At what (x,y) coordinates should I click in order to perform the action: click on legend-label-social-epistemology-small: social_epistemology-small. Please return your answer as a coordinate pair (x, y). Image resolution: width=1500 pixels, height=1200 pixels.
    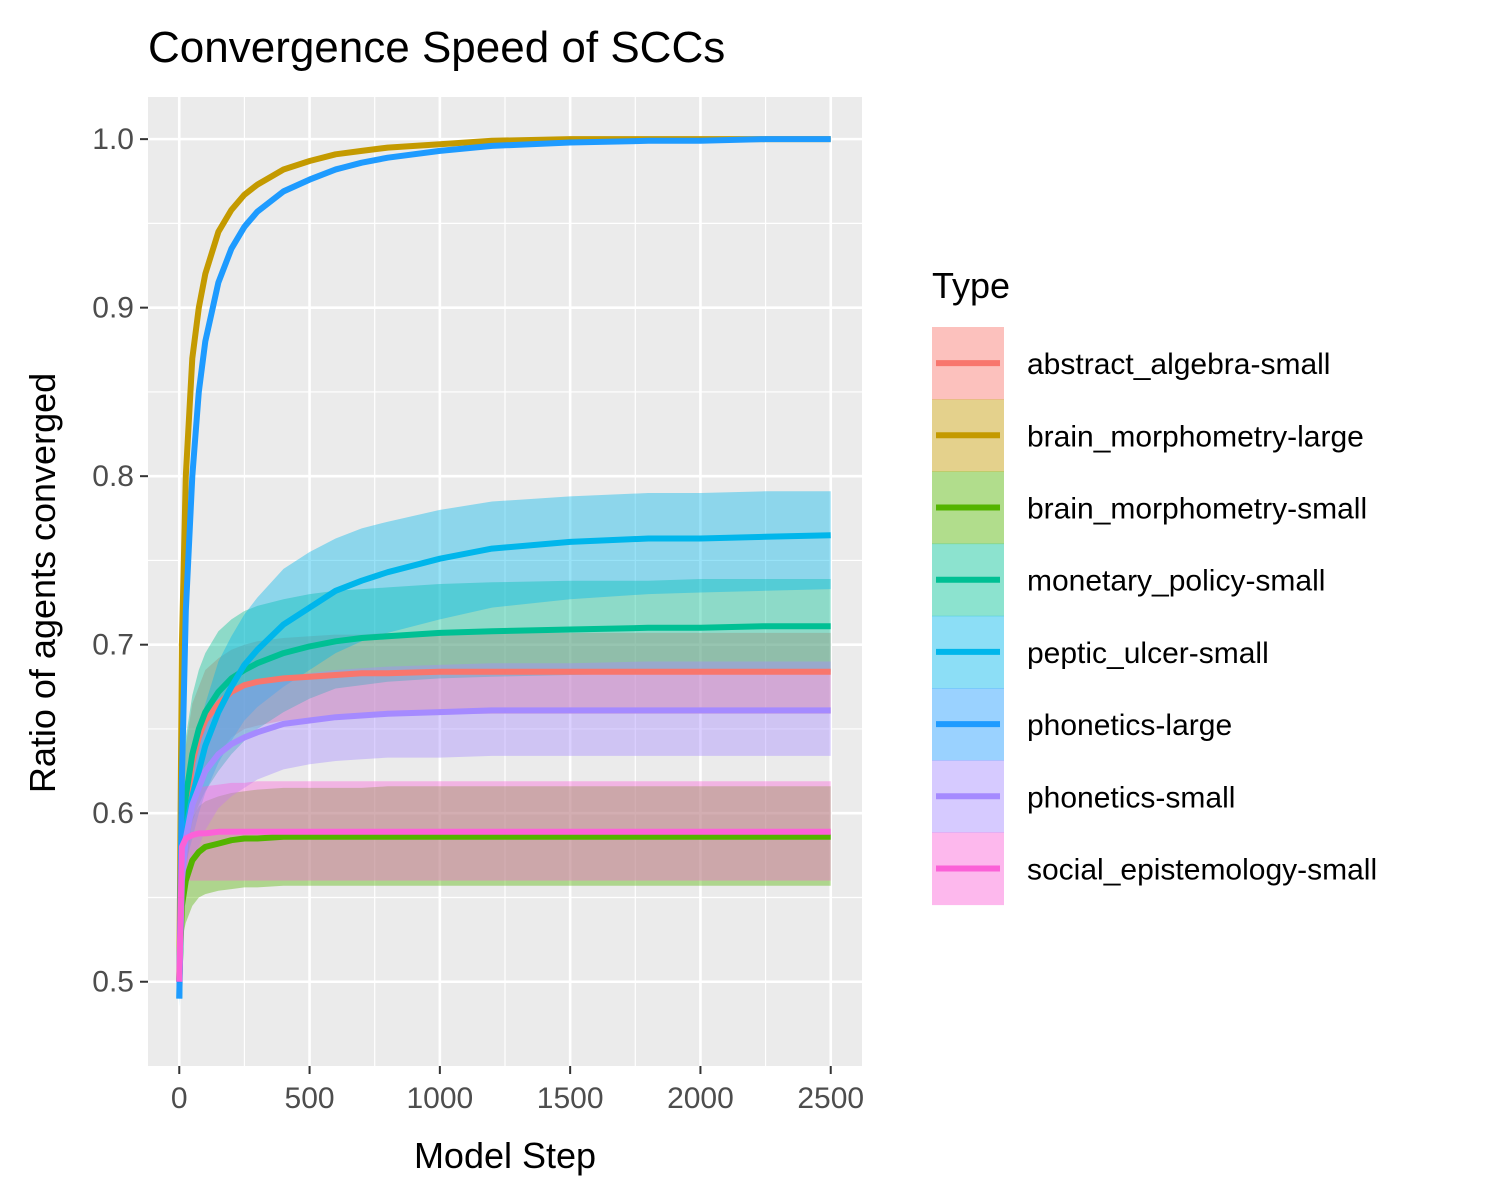
    Looking at the image, I should click on (1202, 870).